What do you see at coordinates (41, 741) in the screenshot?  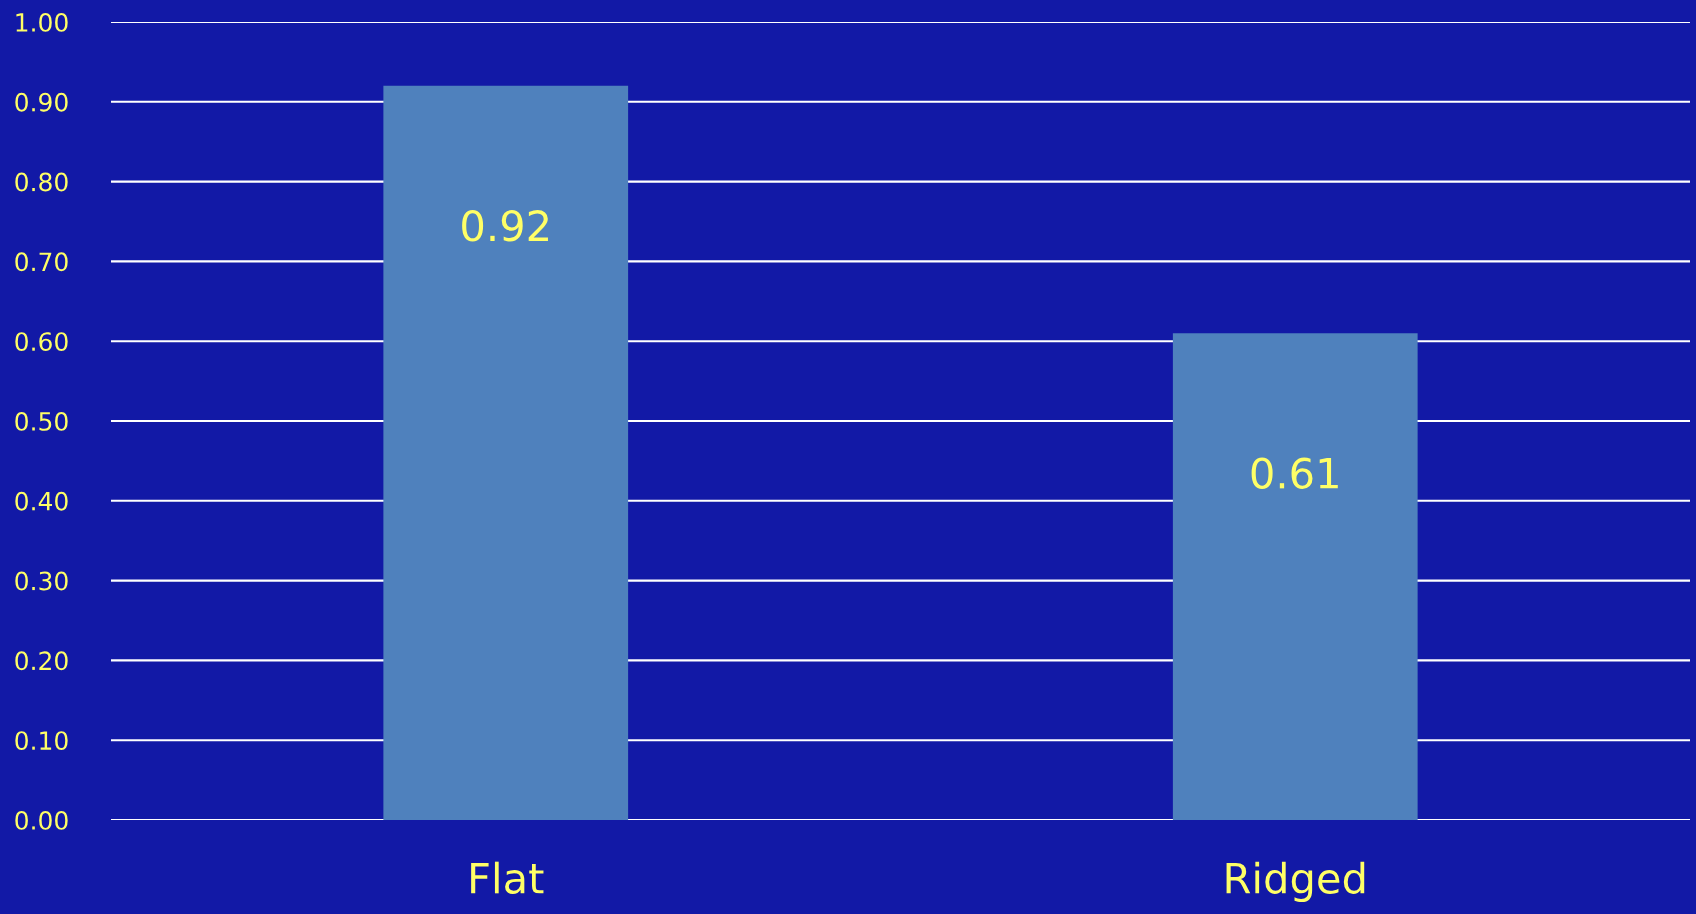 I see `y-tick-label: 0.10` at bounding box center [41, 741].